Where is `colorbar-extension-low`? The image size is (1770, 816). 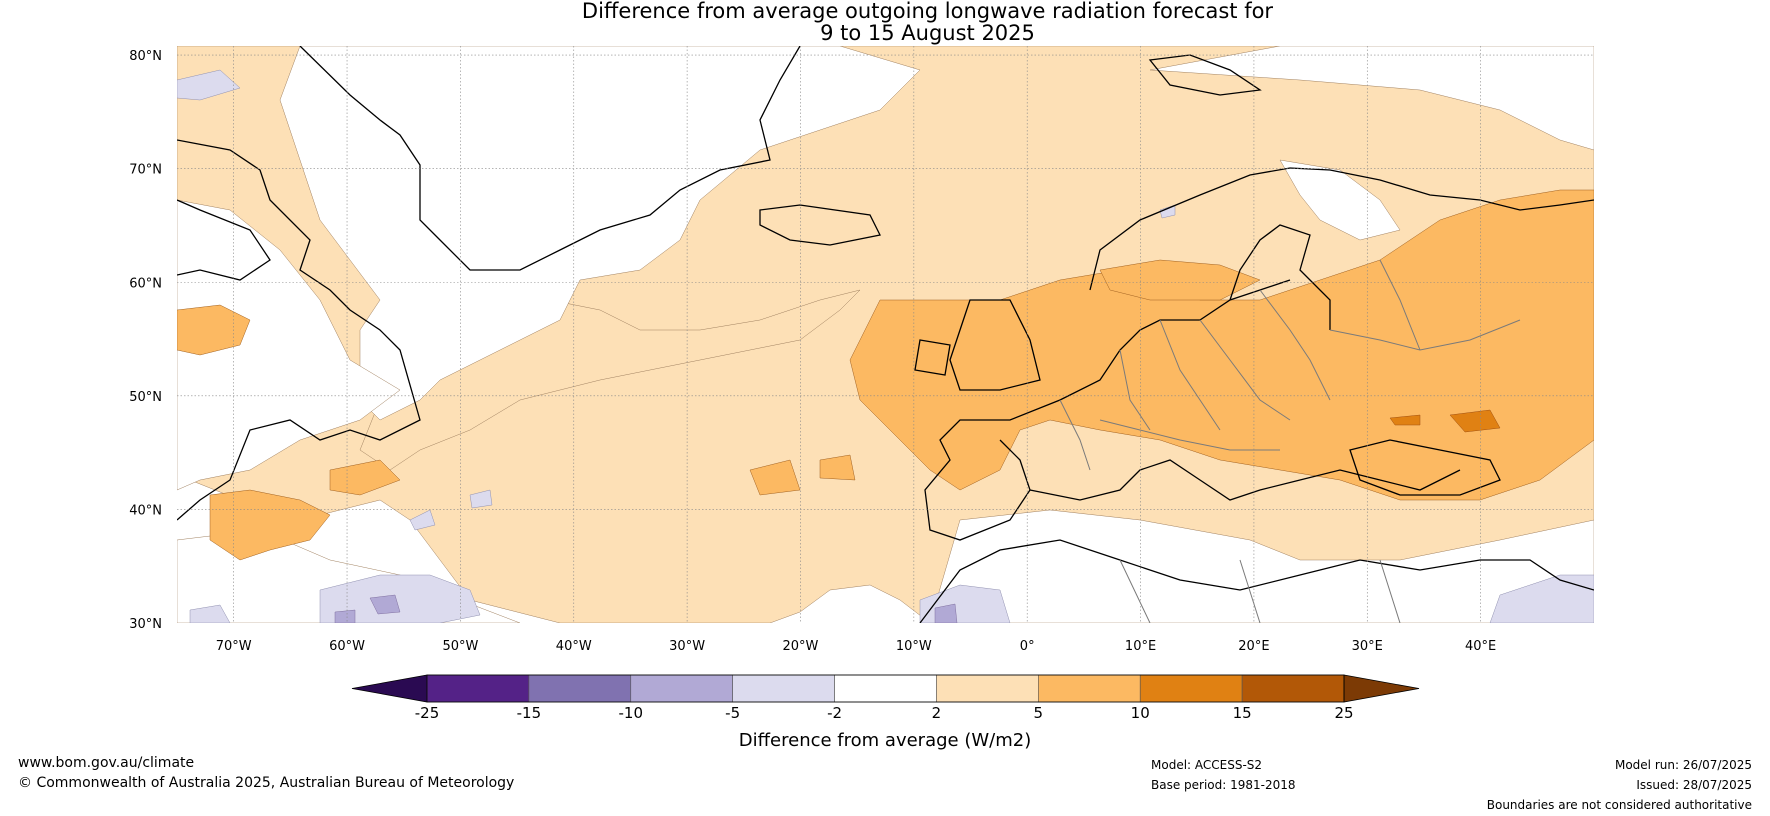 colorbar-extension-low is located at coordinates (389, 688).